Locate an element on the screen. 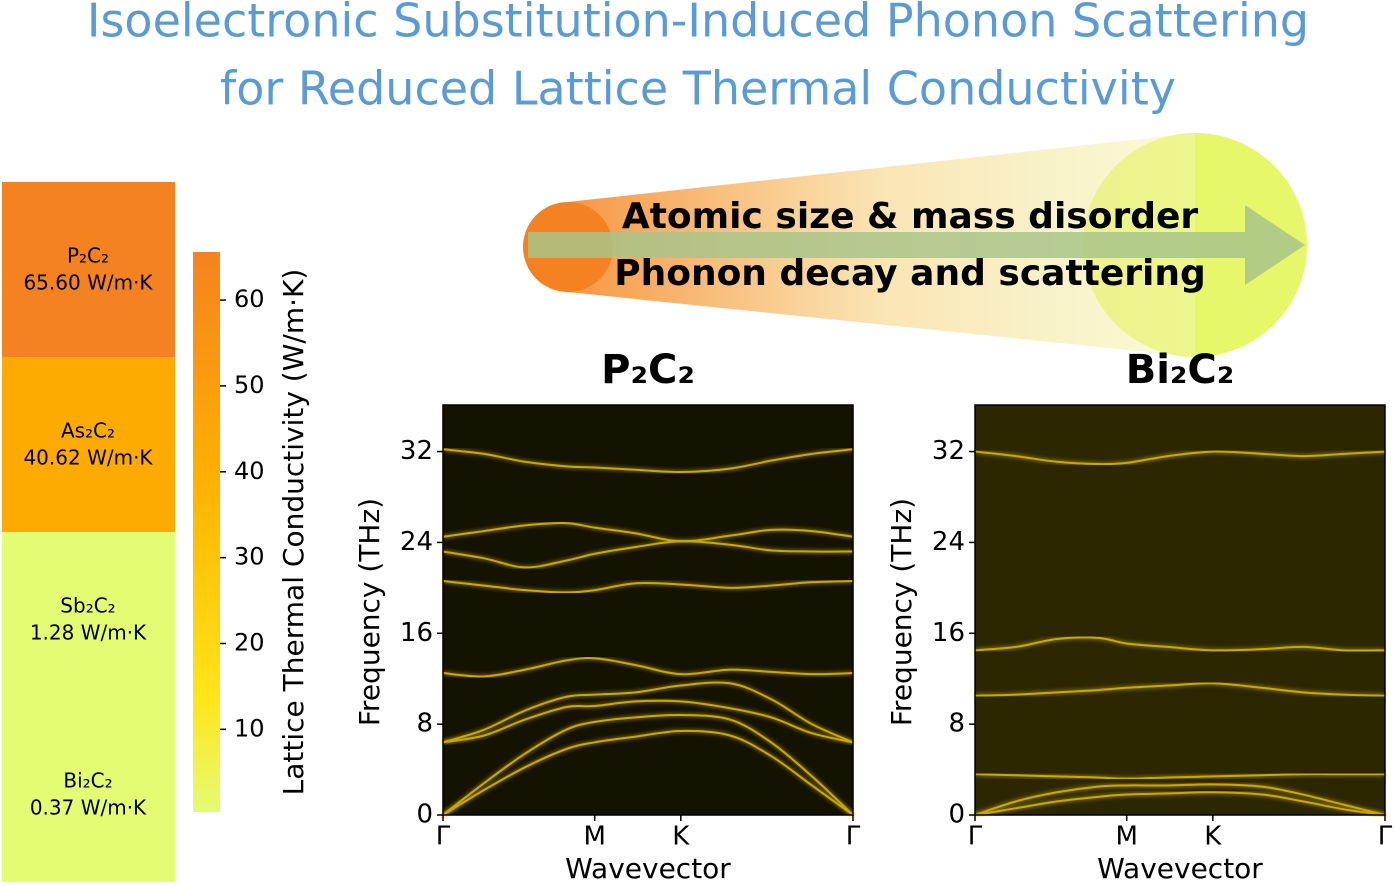 The image size is (1396, 886). colorbar is located at coordinates (206, 532).